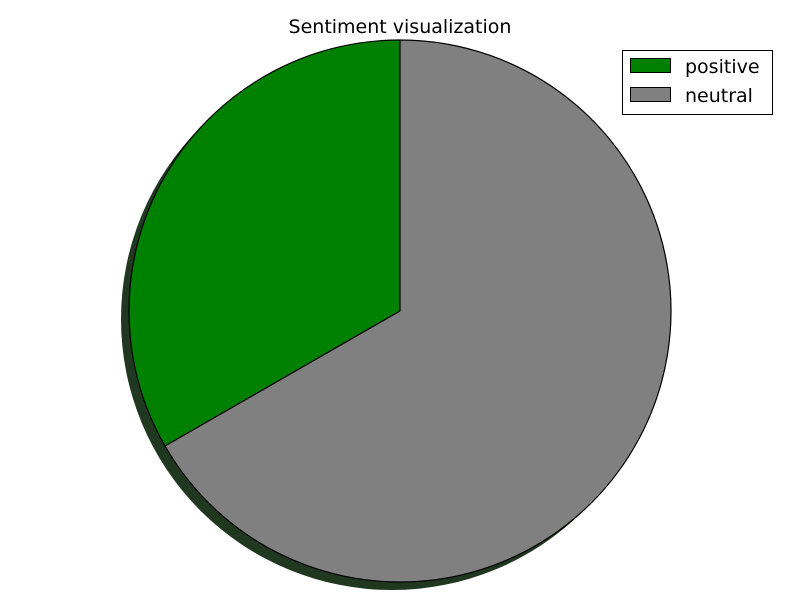  Describe the element at coordinates (650, 94) in the screenshot. I see `legend-swatch-neutral` at that location.